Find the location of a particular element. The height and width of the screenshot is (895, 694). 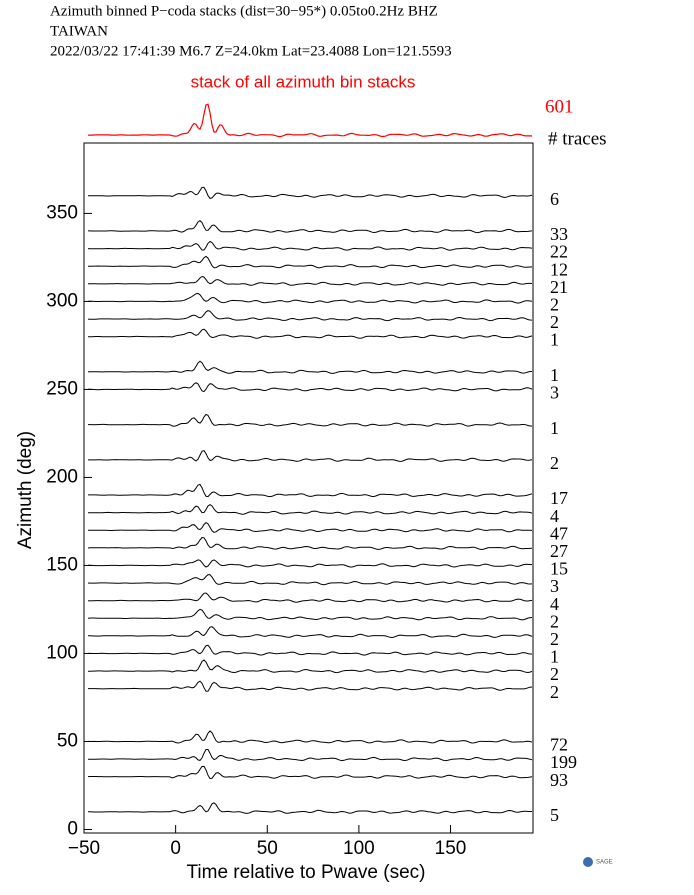

trace-count: 22 is located at coordinates (559, 252).